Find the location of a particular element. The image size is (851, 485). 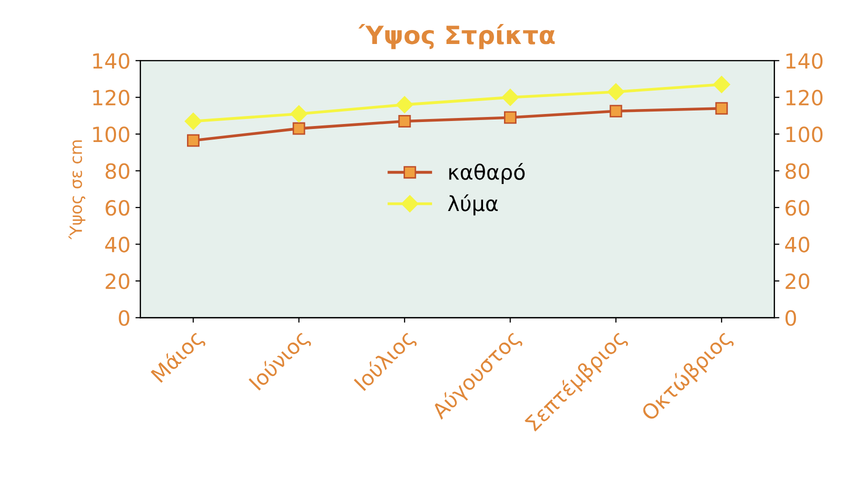

chart-title: Ύψος Στρίκτα is located at coordinates (456, 37).